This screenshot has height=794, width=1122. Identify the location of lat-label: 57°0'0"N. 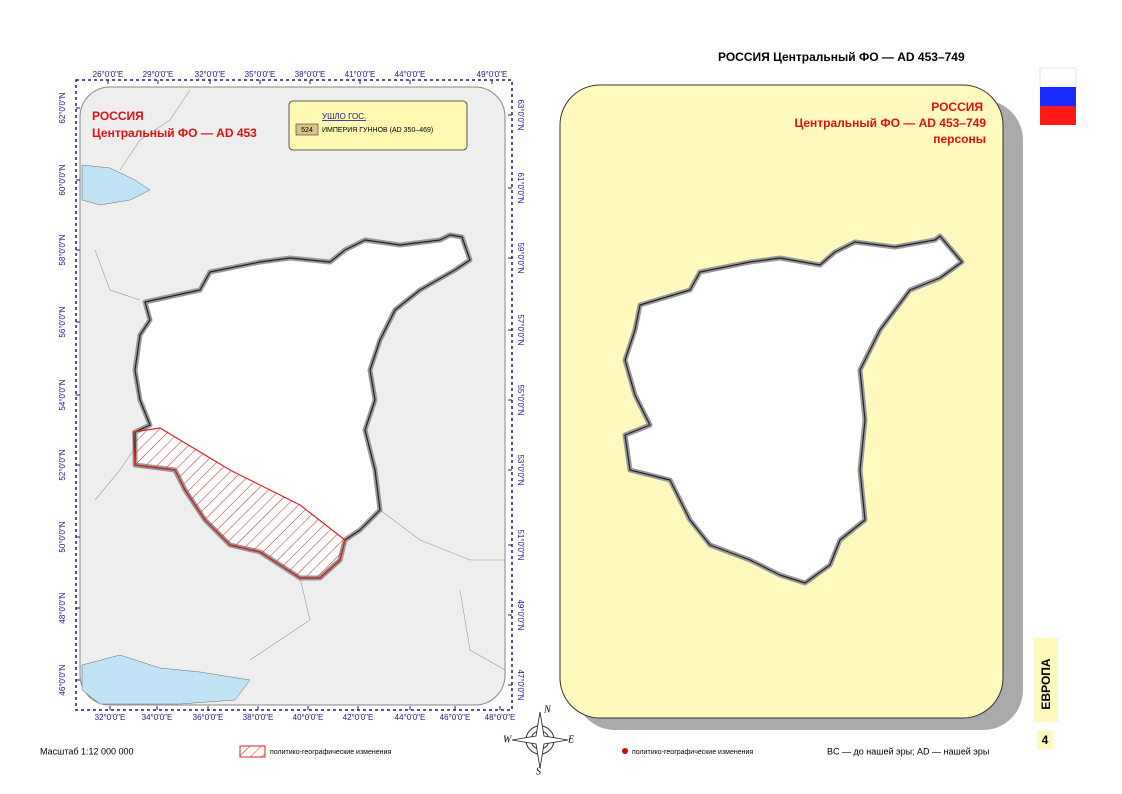
(520, 329).